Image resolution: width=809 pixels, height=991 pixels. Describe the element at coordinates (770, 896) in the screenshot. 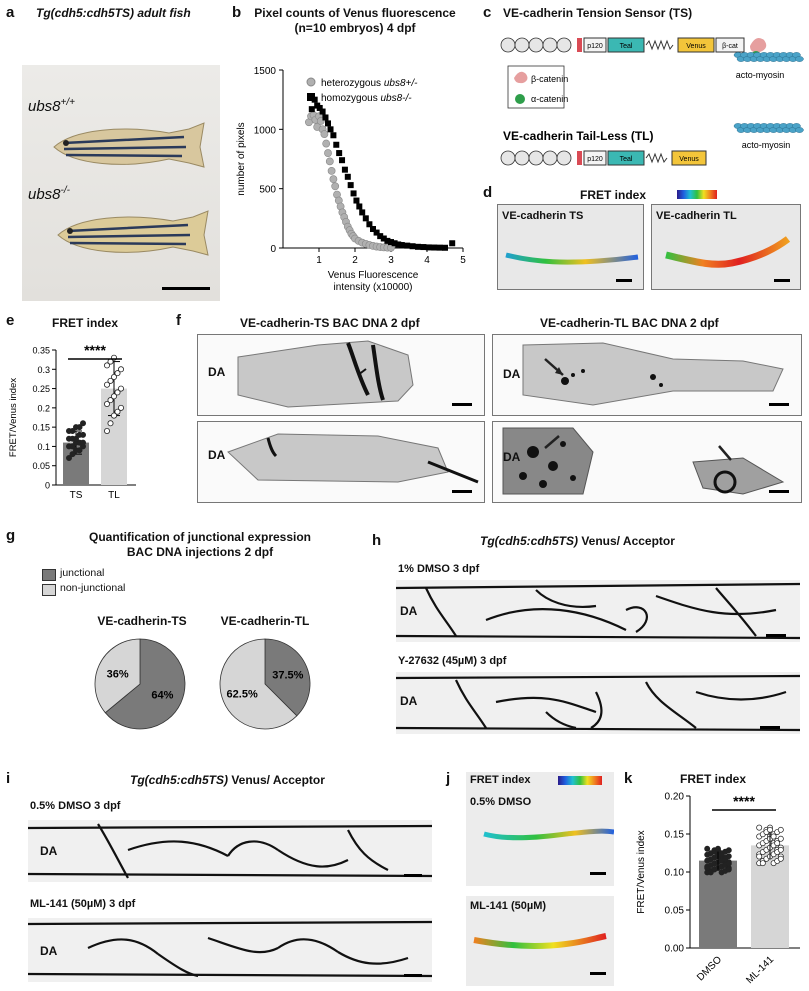

I see `bar` at that location.